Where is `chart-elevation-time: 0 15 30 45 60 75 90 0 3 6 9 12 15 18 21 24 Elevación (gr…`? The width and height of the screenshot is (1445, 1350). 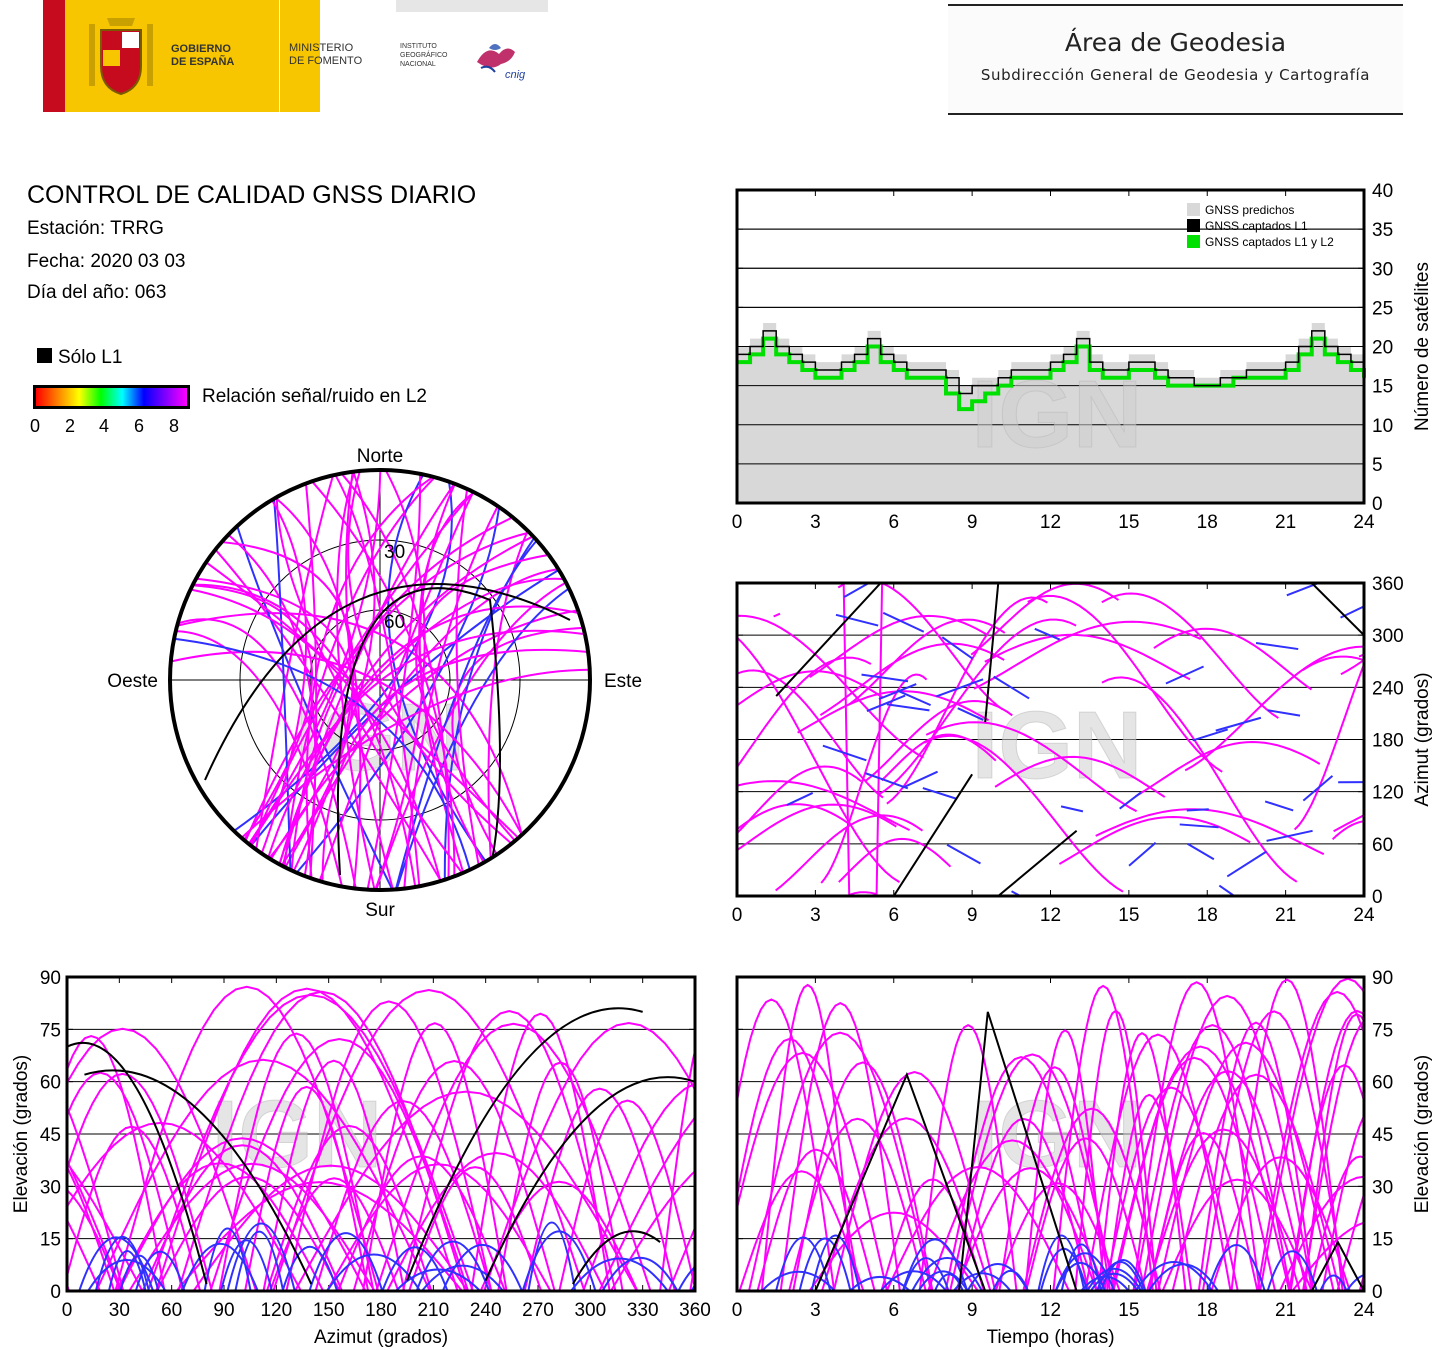
chart-elevation-time: 0 15 30 45 60 75 90 0 3 6 9 12 15 18 21 24 Elevación (gr… is located at coordinates (1082, 1158).